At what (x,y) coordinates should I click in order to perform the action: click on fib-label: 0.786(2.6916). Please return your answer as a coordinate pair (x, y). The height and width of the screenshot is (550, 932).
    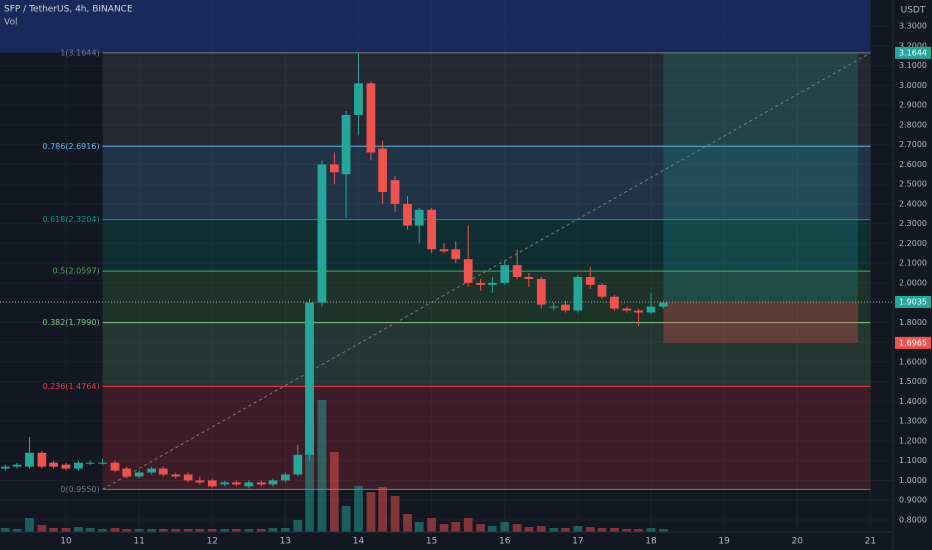
    Looking at the image, I should click on (70, 146).